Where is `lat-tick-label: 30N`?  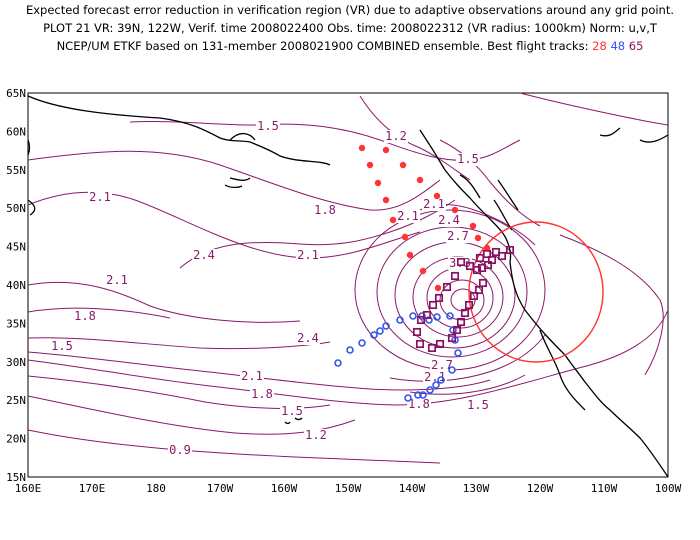 lat-tick-label: 30N is located at coordinates (16, 362).